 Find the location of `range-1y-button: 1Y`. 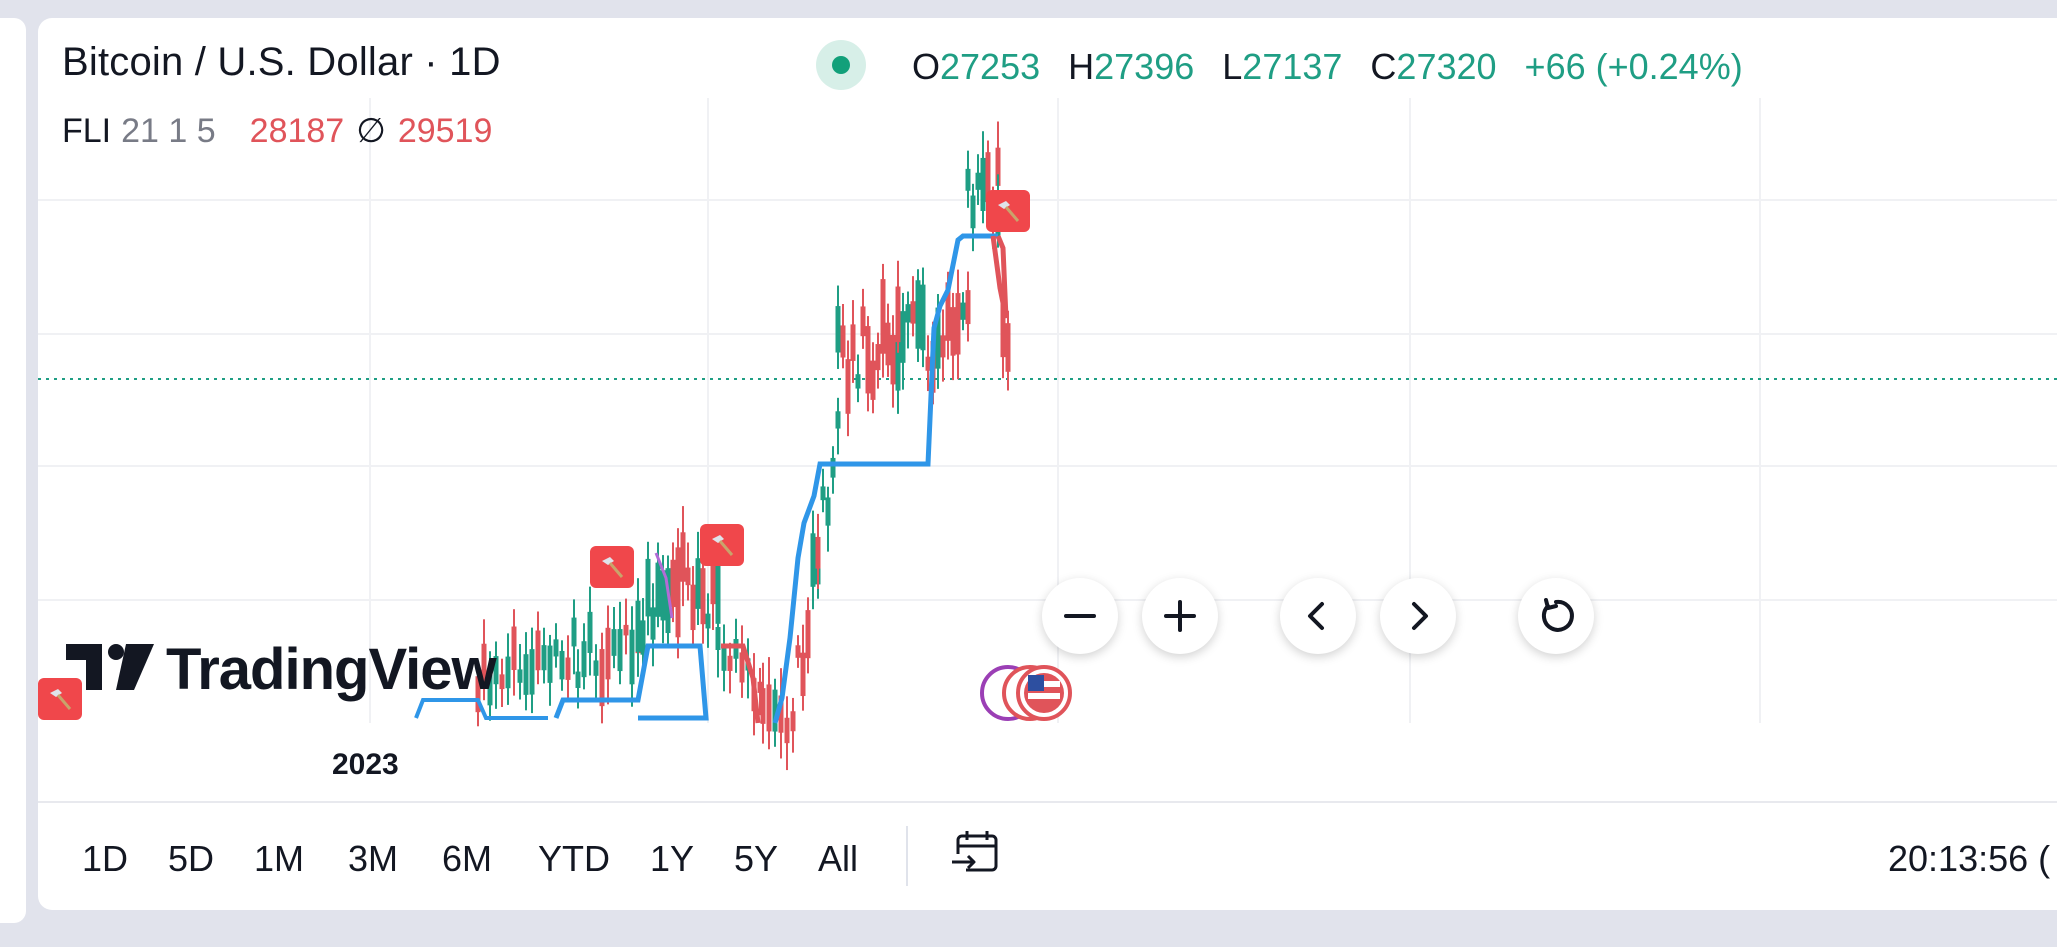

range-1y-button: 1Y is located at coordinates (672, 858).